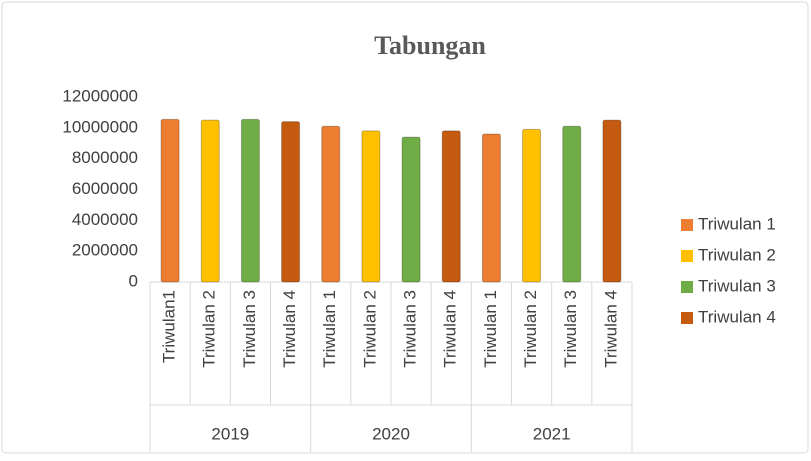 This screenshot has height=461, width=811. What do you see at coordinates (133, 280) in the screenshot?
I see `y-tick-label: 0` at bounding box center [133, 280].